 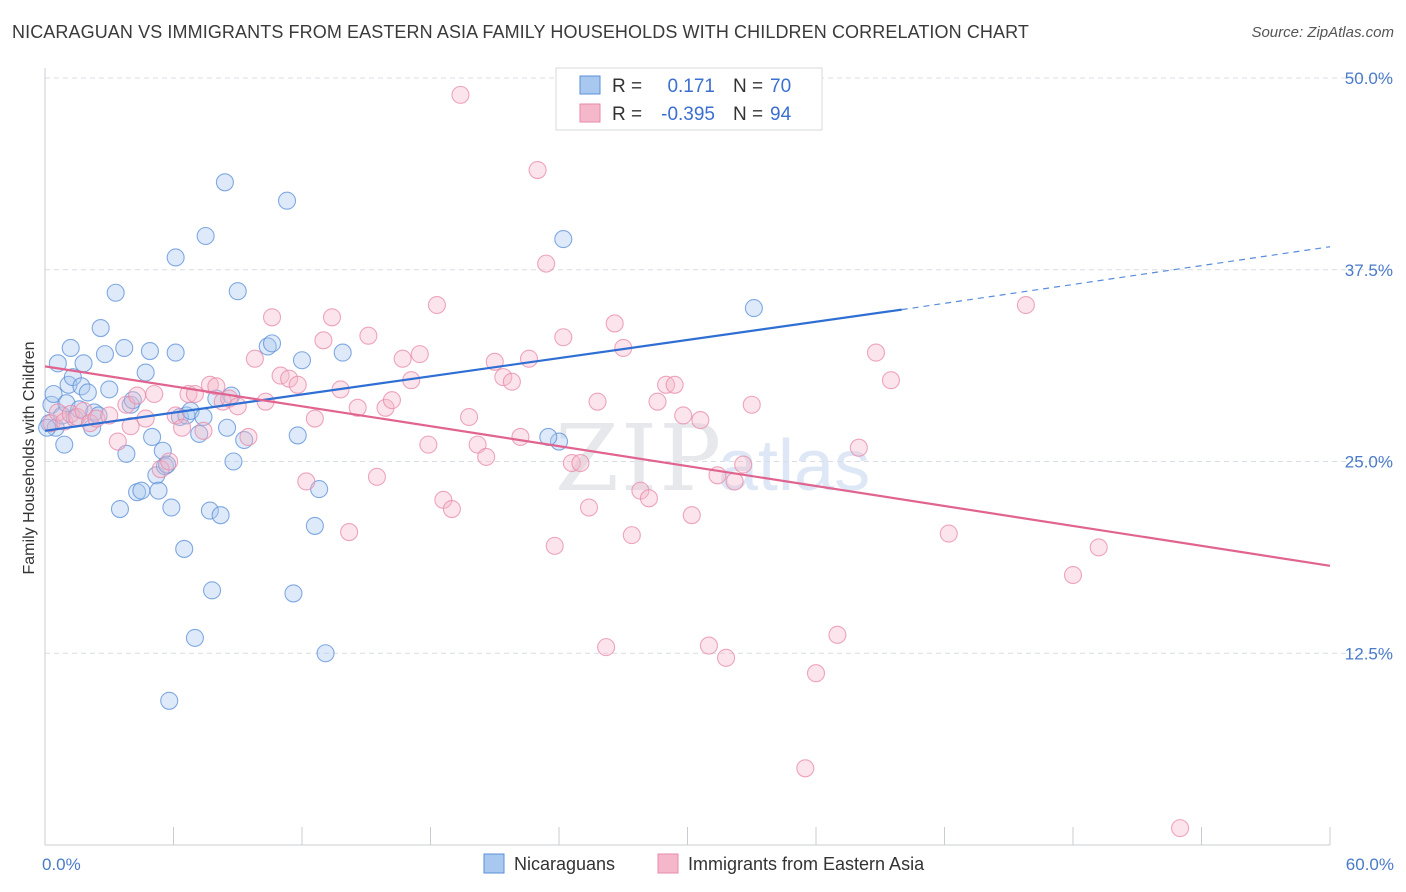 I want to click on series-legend-swatch-blue, so click(x=494, y=863).